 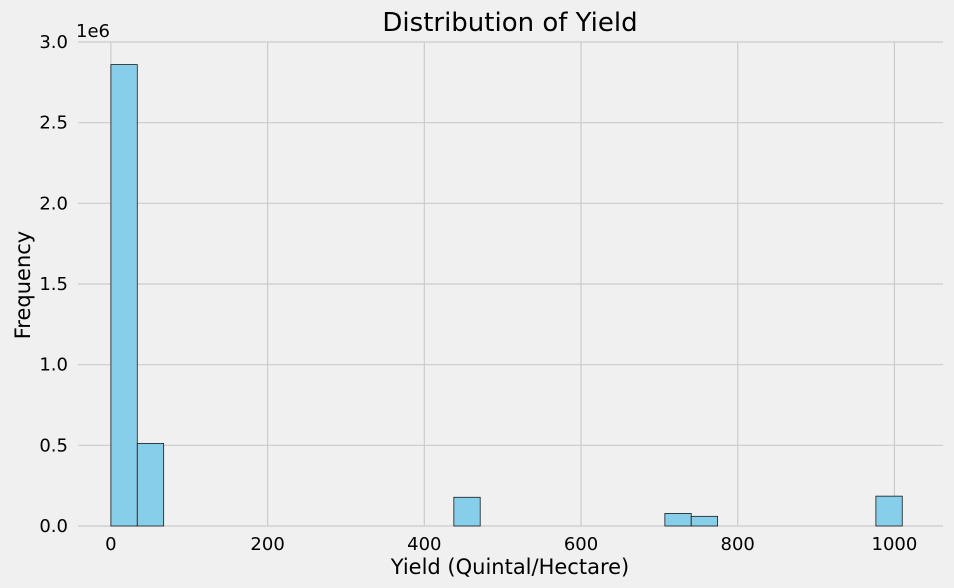 I want to click on y-tick-label: 3.0, so click(x=53, y=42).